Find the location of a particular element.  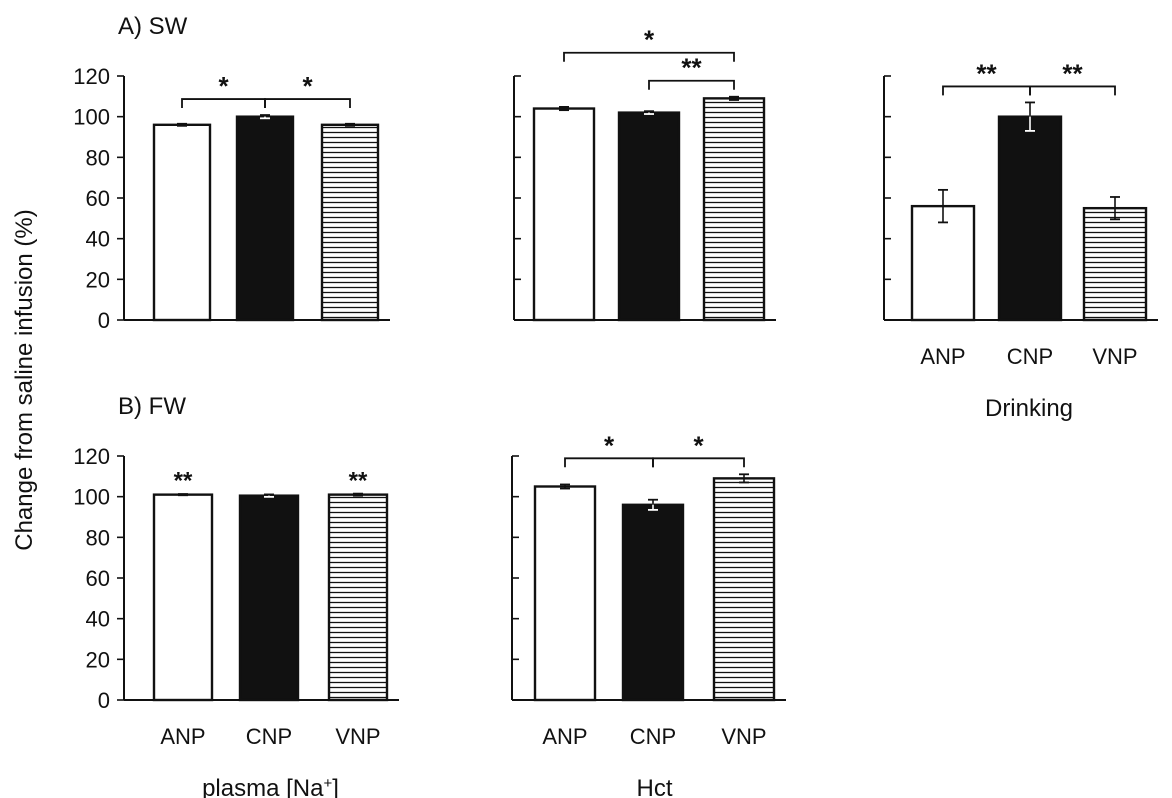

panel-fw-hct: ANP CNP VNP * * Hct is located at coordinates (648, 614).